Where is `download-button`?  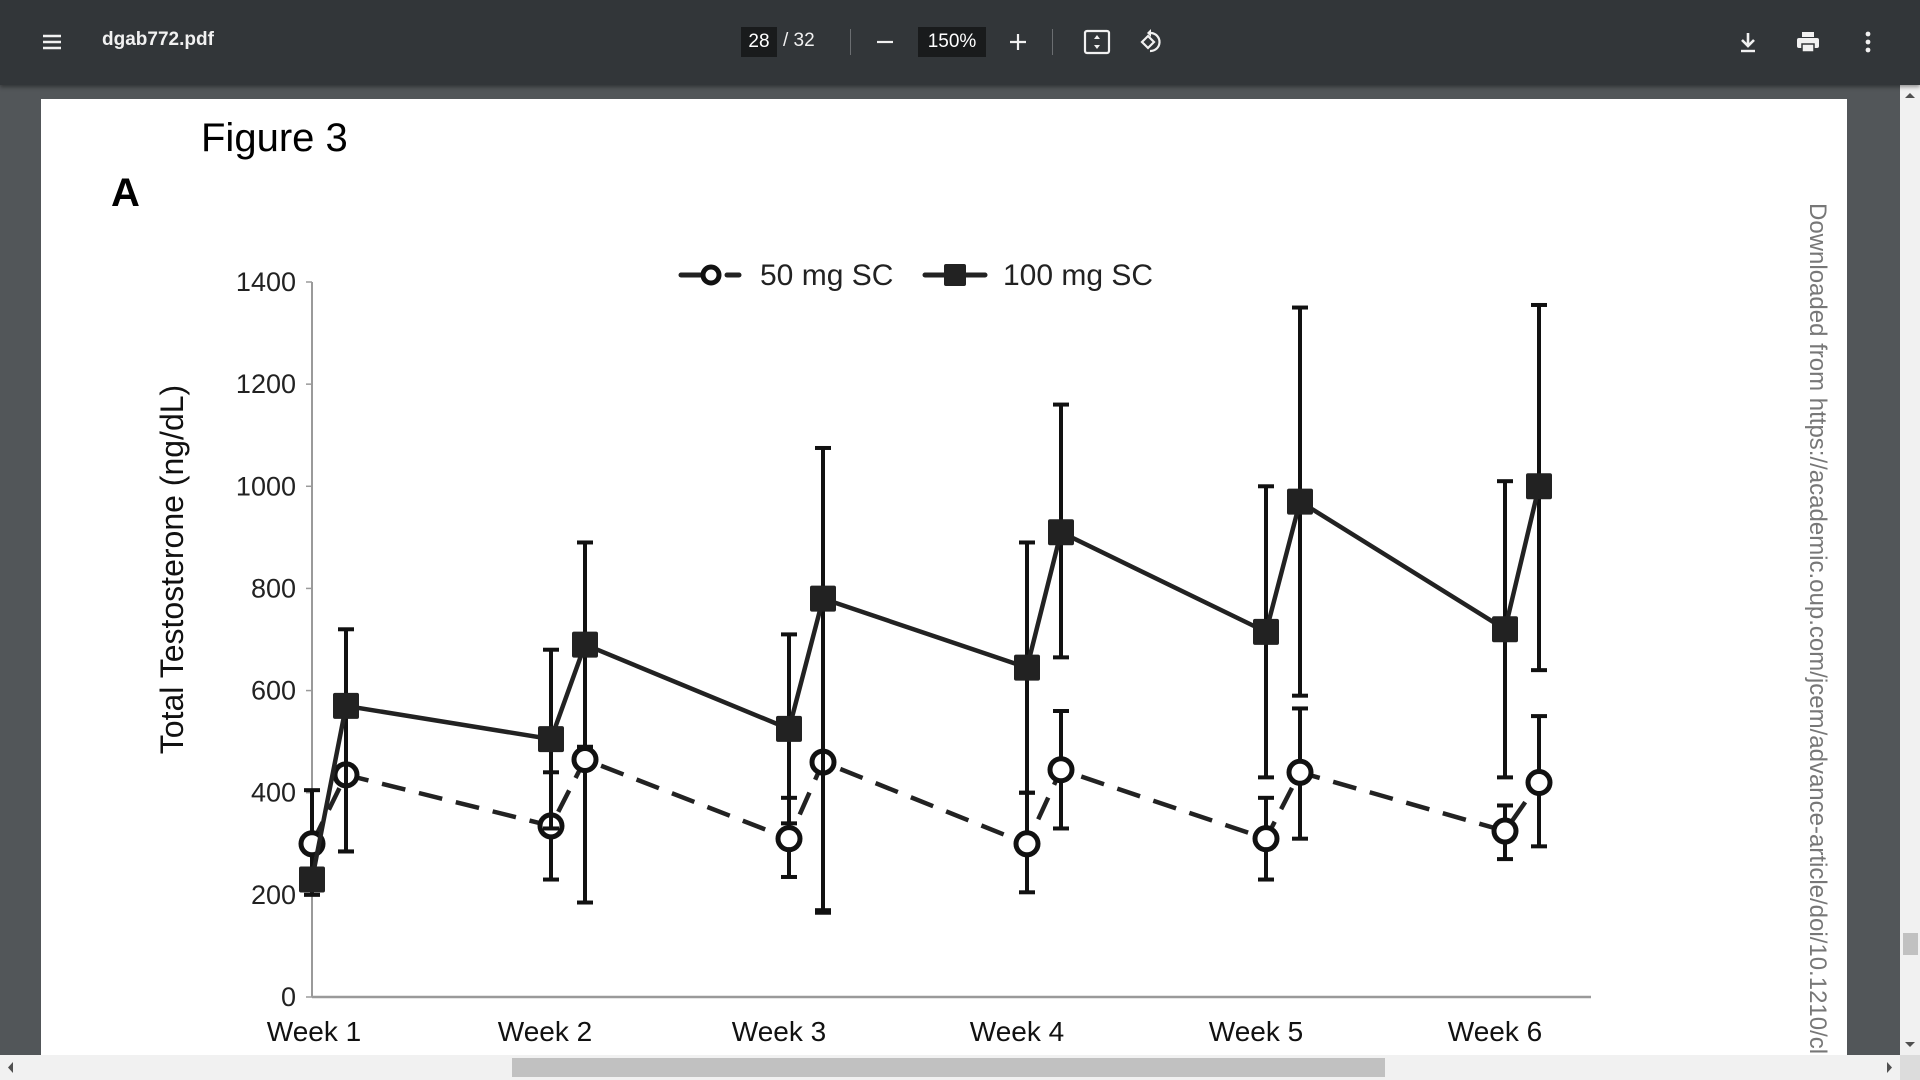 download-button is located at coordinates (1748, 42).